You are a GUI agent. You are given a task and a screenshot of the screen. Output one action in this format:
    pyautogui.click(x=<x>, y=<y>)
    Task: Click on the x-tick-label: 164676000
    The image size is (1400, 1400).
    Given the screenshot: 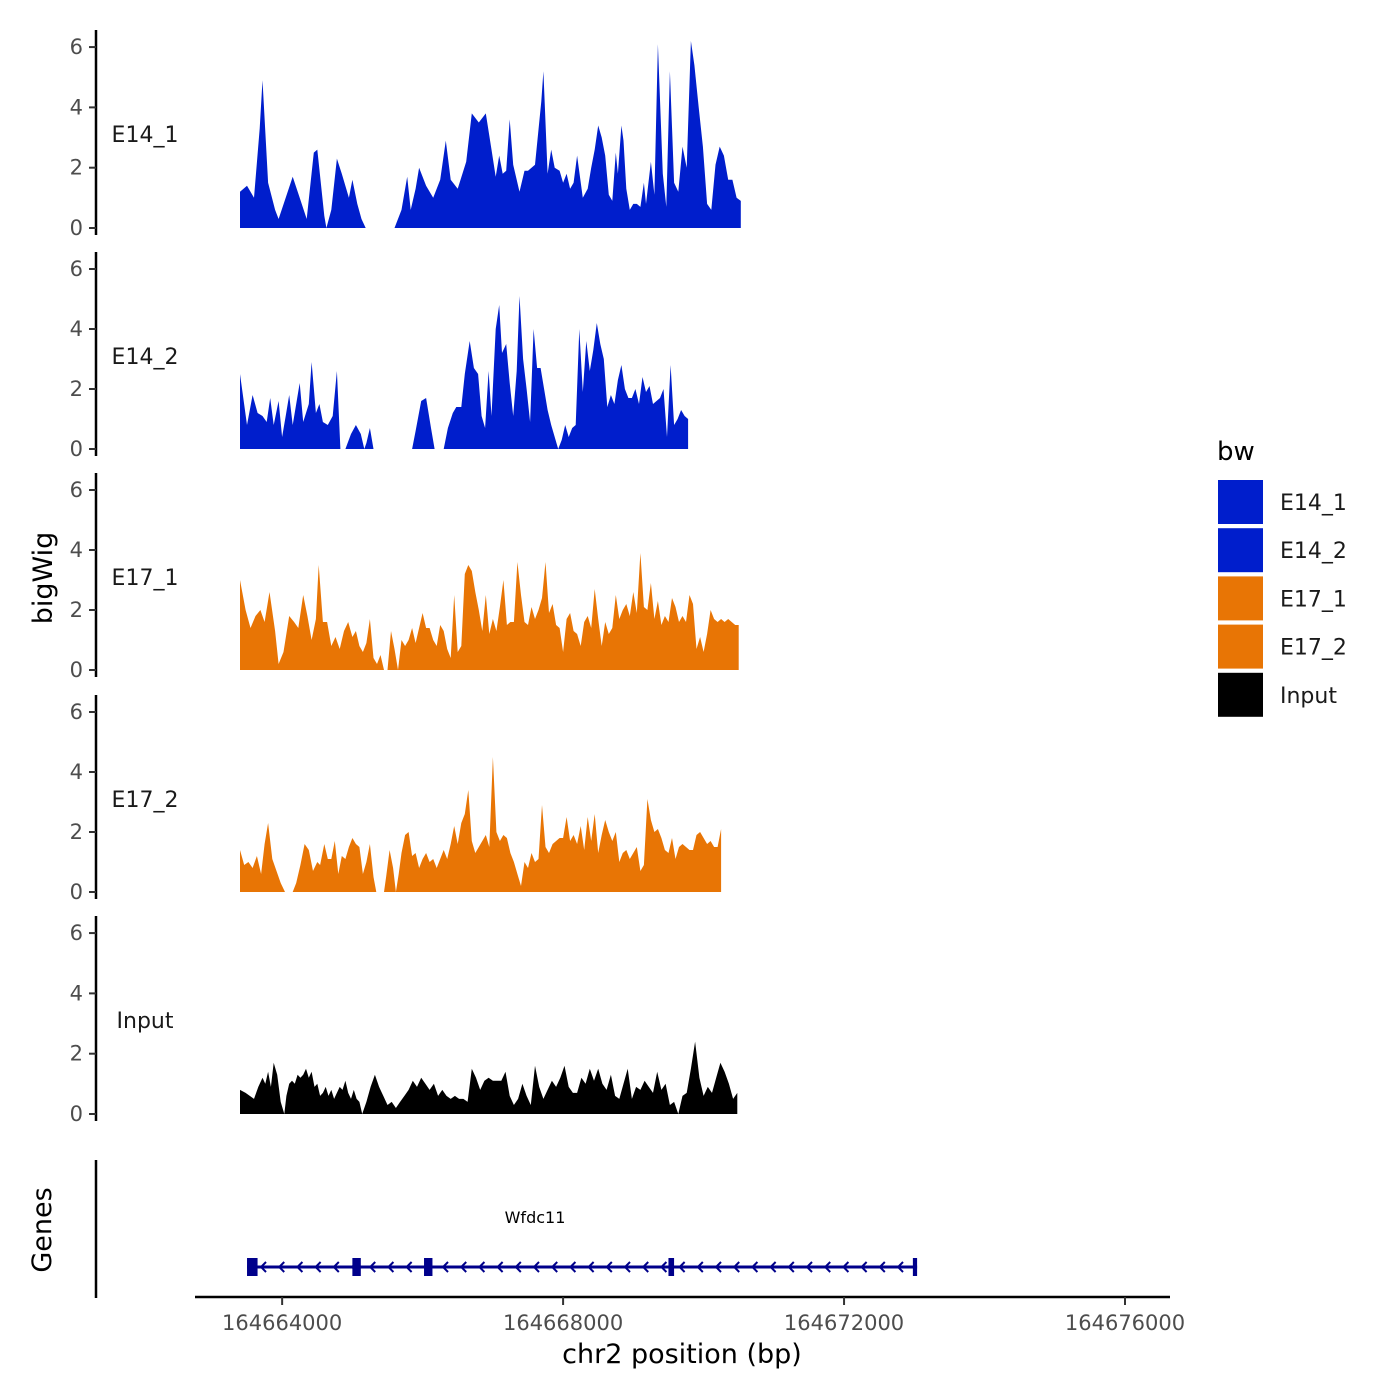 What is the action you would take?
    pyautogui.click(x=1125, y=1323)
    